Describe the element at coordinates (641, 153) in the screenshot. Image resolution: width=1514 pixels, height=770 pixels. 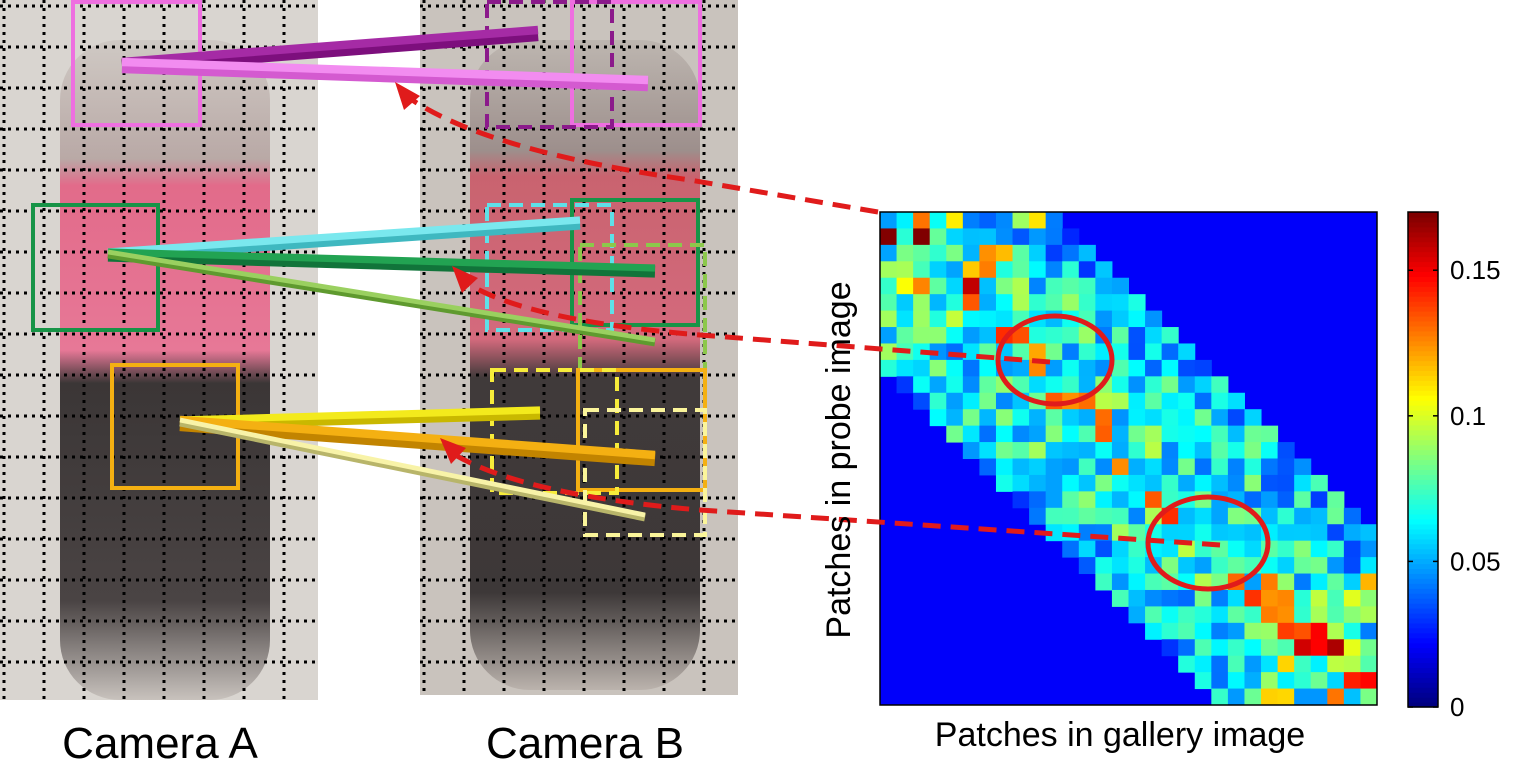
I see `arrow-line` at that location.